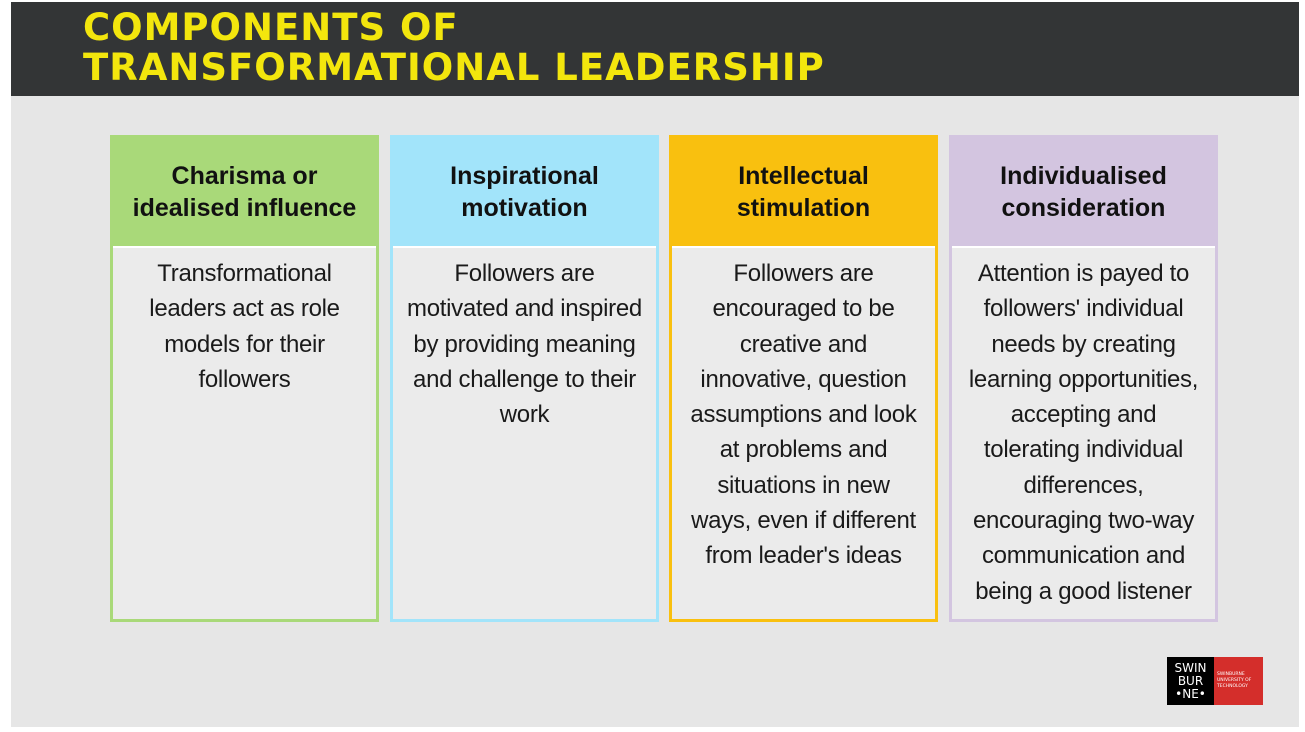 This screenshot has width=1305, height=732. I want to click on logo-wordmark: SWINBURNE UNIVERSITY OF TECHNOLOGY, so click(1238, 681).